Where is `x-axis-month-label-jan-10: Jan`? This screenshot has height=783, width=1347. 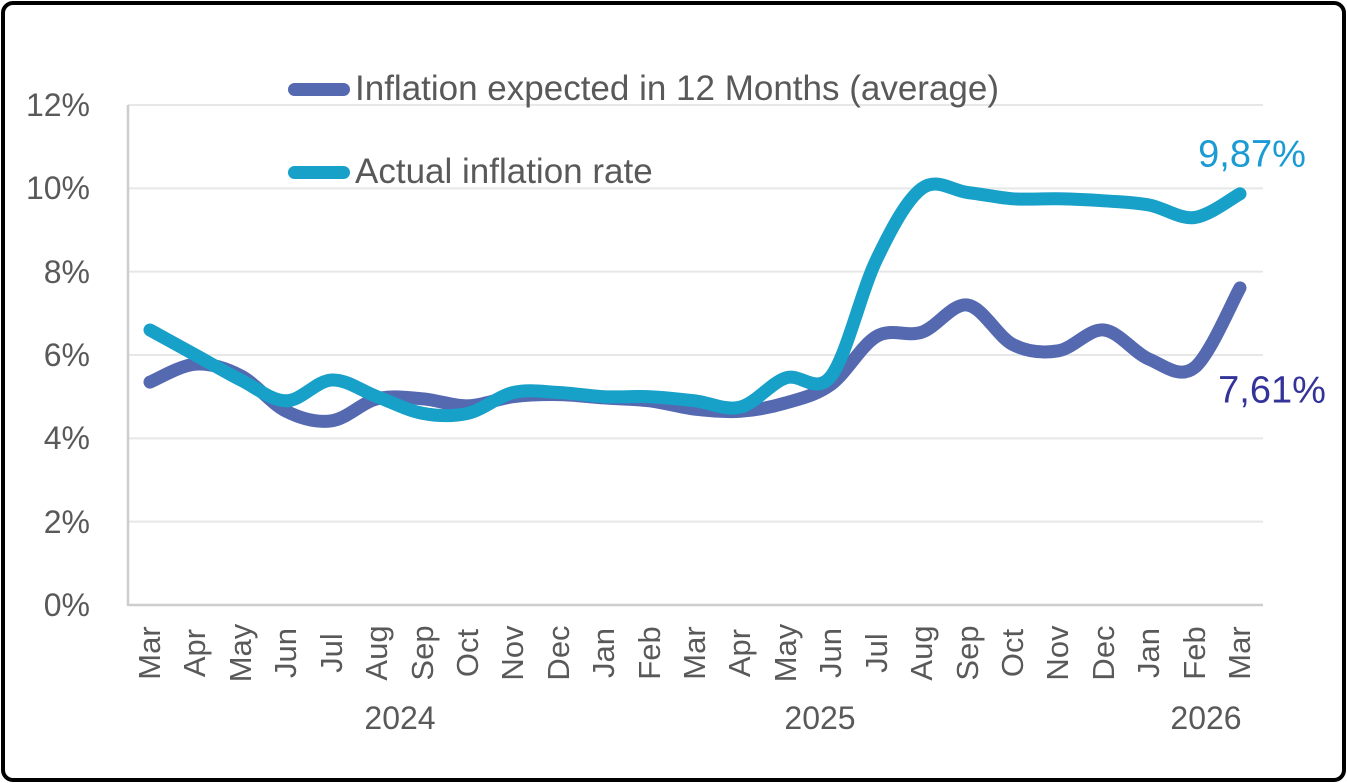
x-axis-month-label-jan-10: Jan is located at coordinates (604, 653).